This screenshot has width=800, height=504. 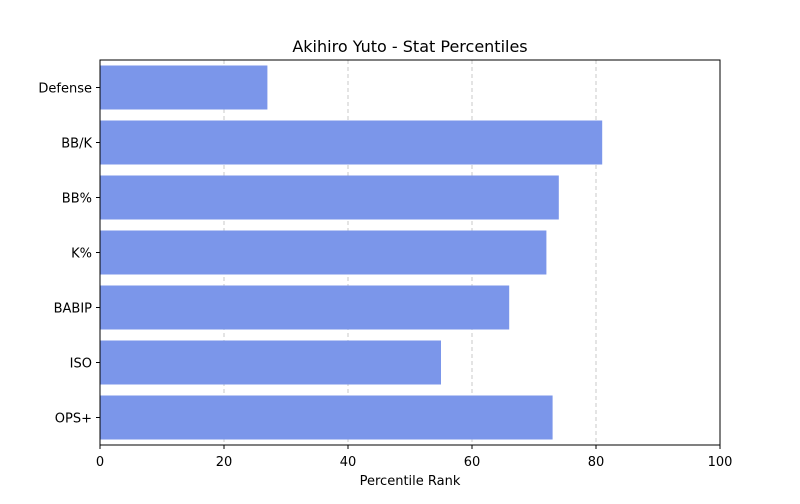 I want to click on bar-OPS+, so click(x=326, y=417).